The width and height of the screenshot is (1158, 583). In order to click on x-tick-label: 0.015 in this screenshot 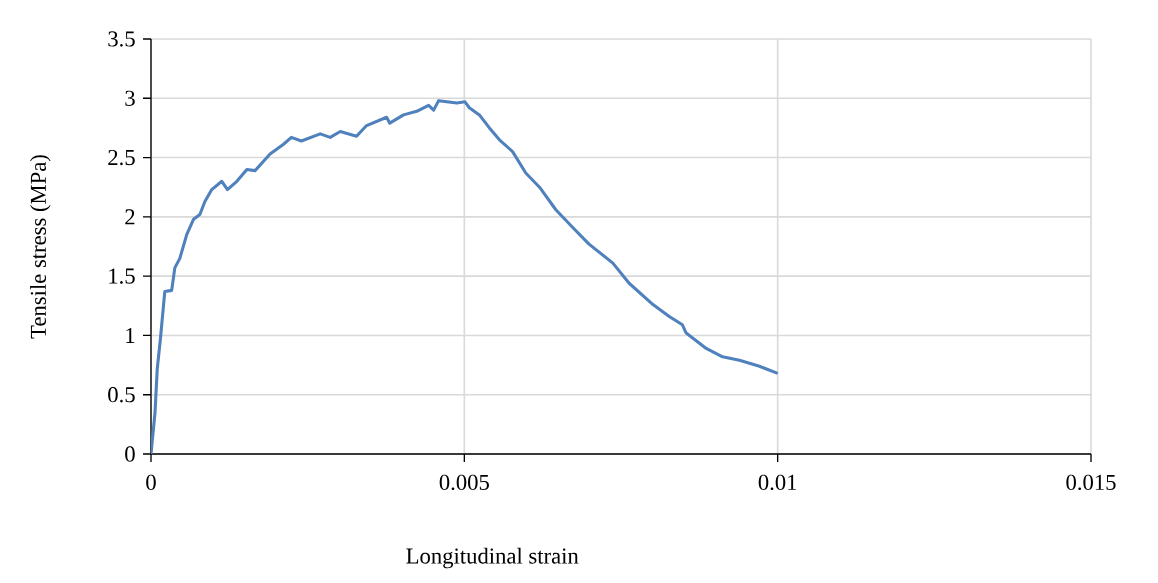, I will do `click(1091, 482)`.